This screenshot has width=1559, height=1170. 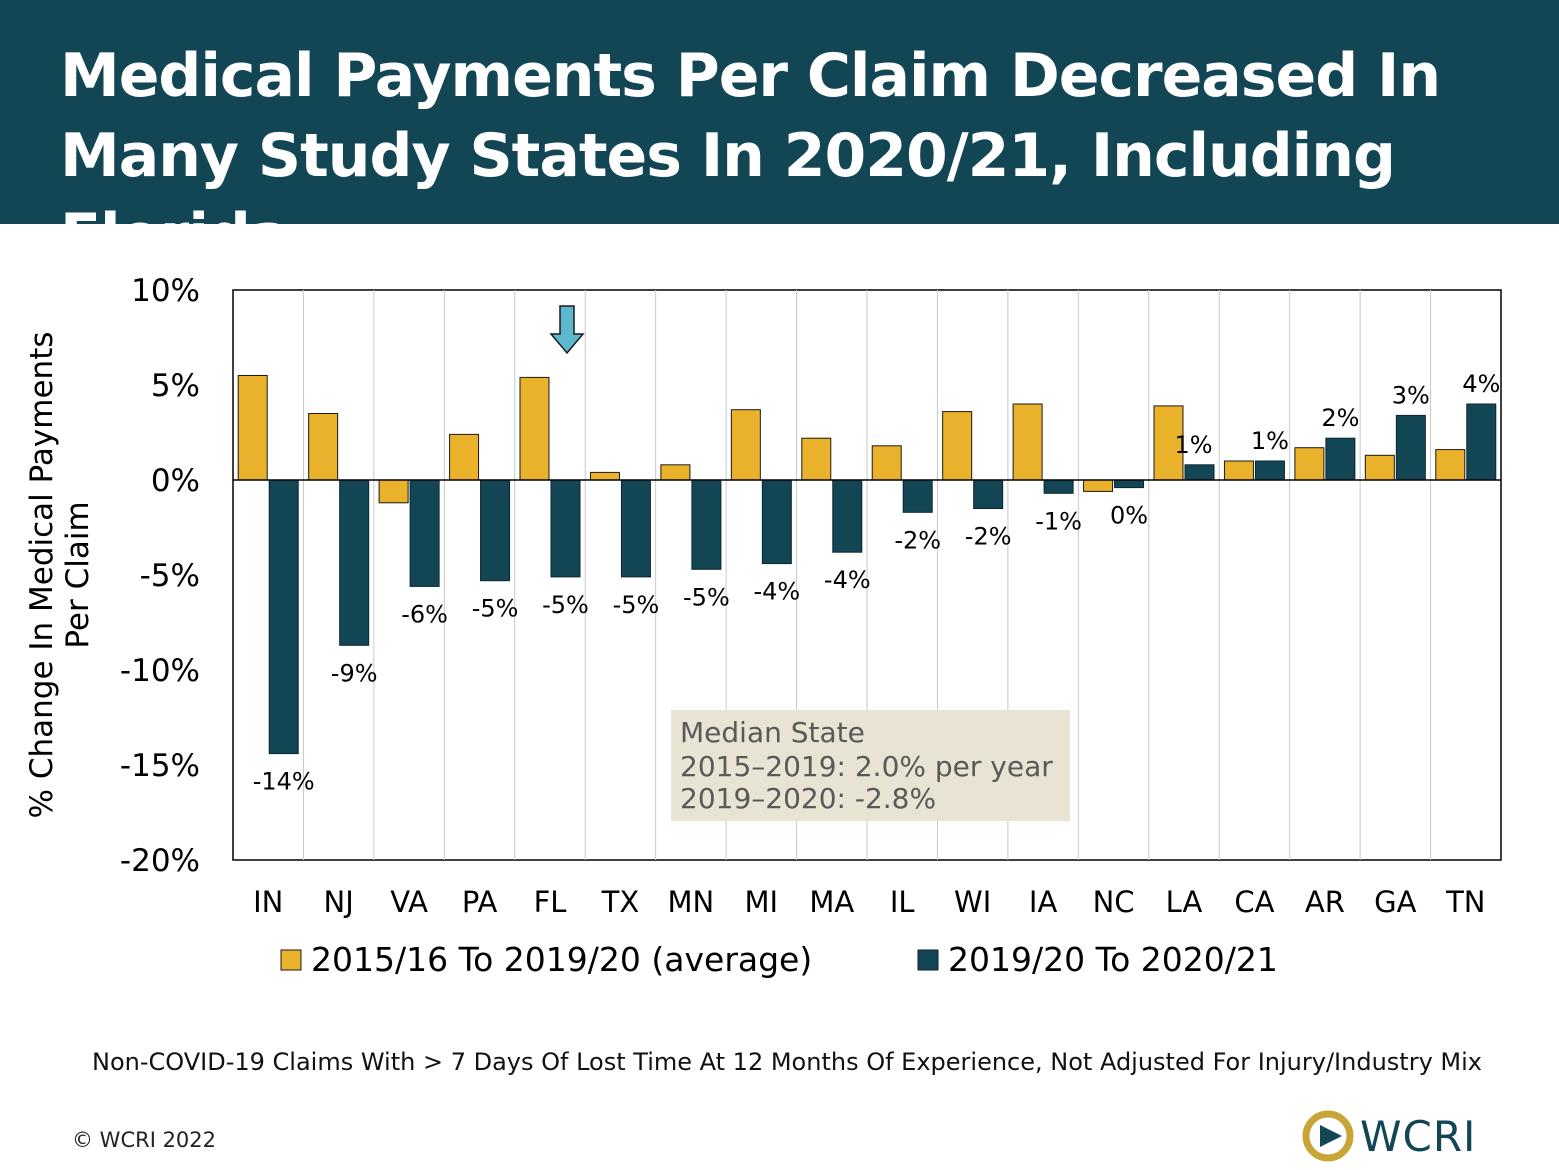 I want to click on x-tick-label-in: IN, so click(x=268, y=902).